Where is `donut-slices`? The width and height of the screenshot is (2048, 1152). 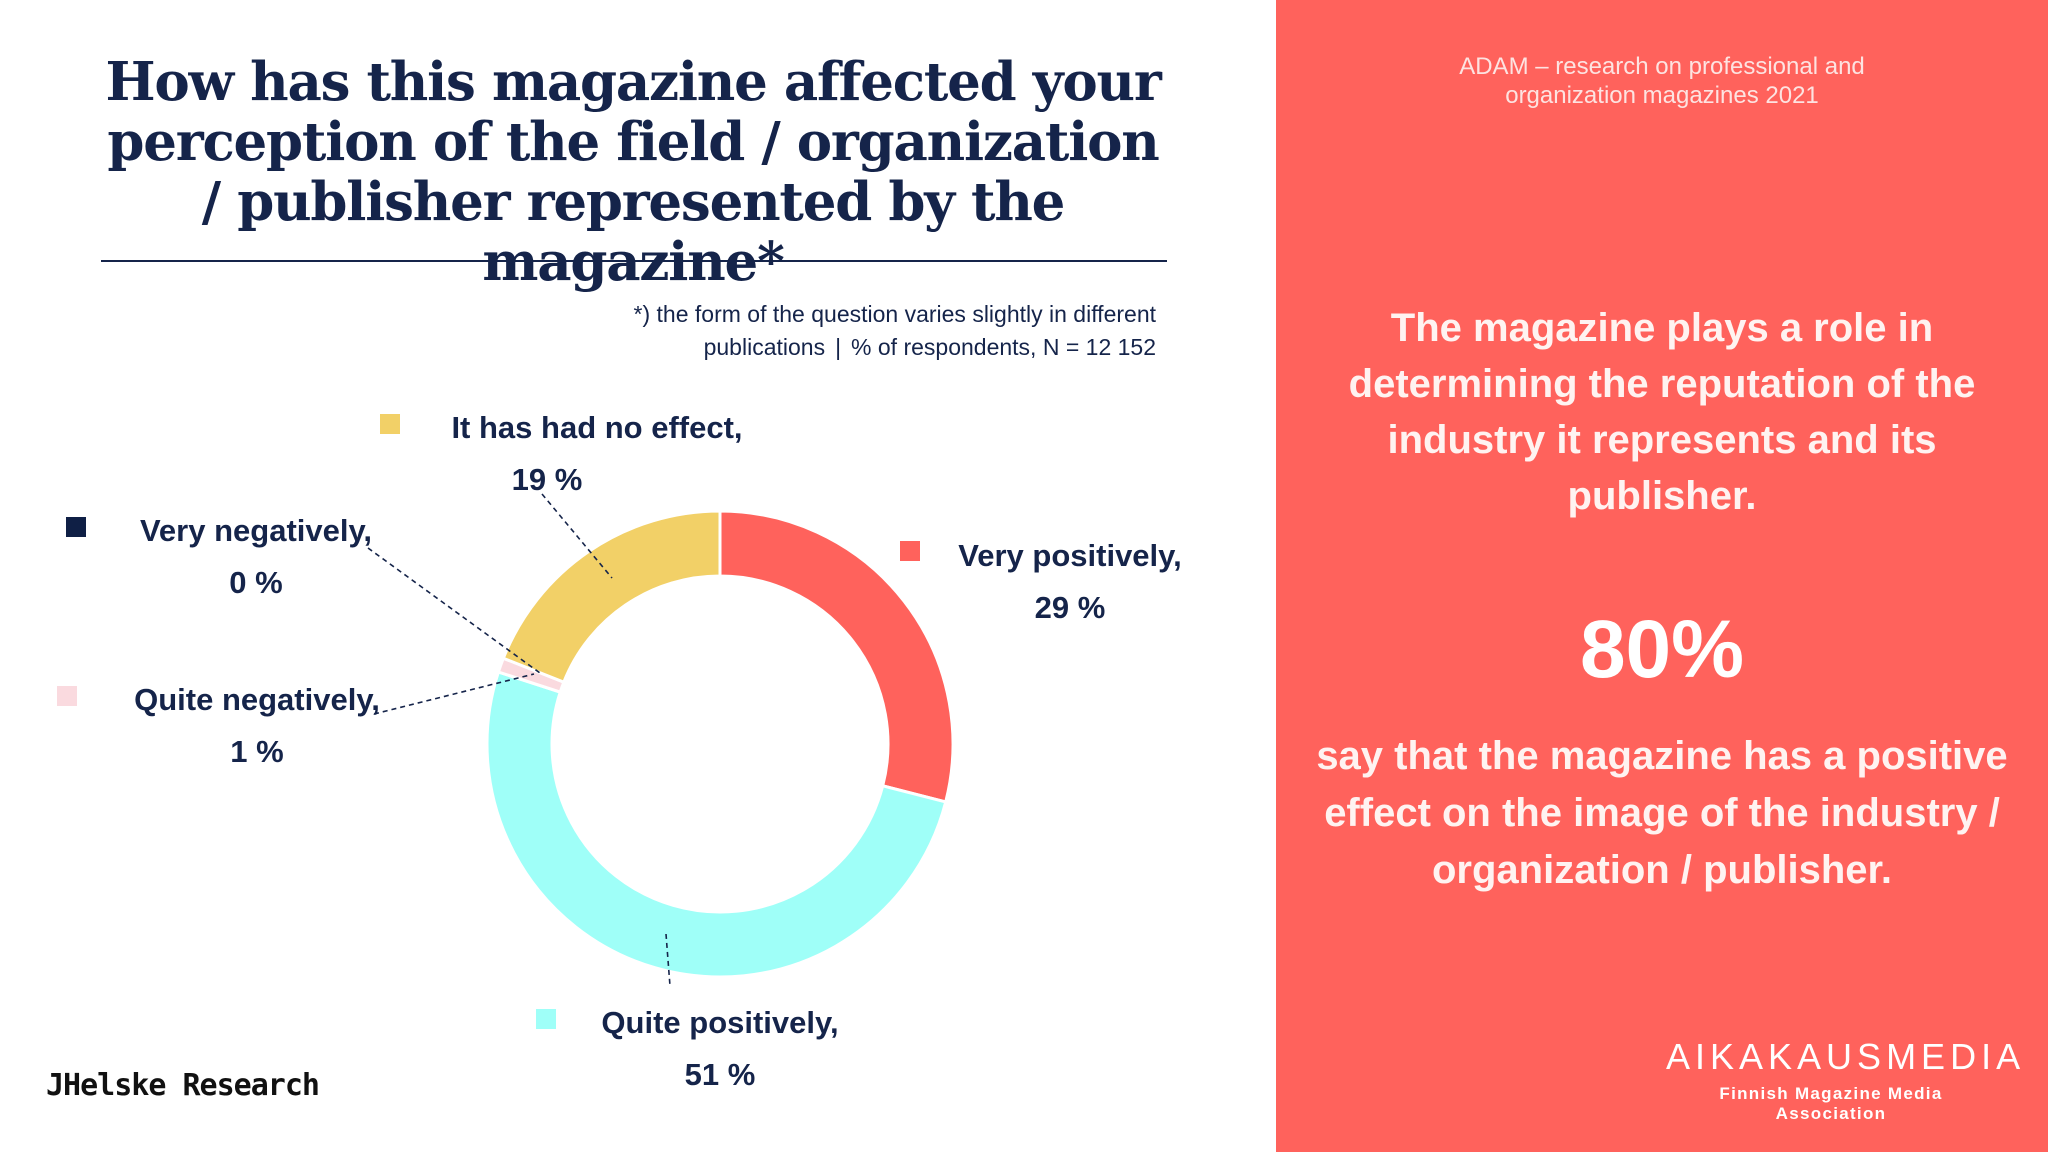 donut-slices is located at coordinates (720, 744).